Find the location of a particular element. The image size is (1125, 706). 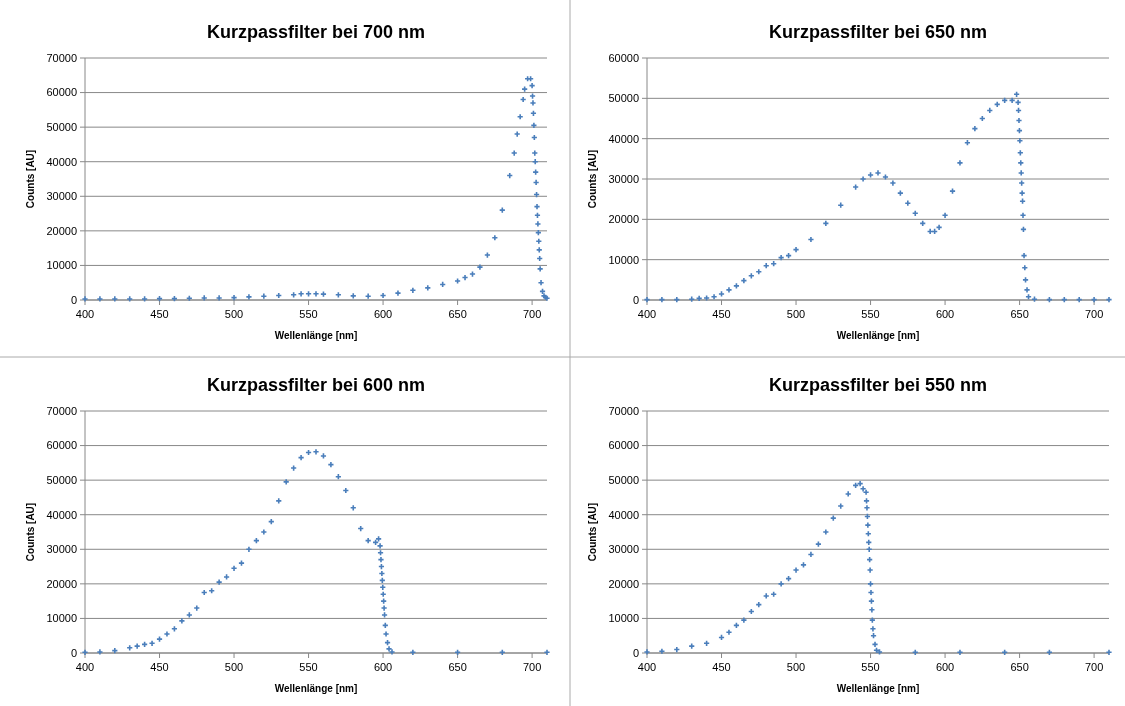

chart-title: Kurzpassfilter bei 650 nm is located at coordinates (878, 32).